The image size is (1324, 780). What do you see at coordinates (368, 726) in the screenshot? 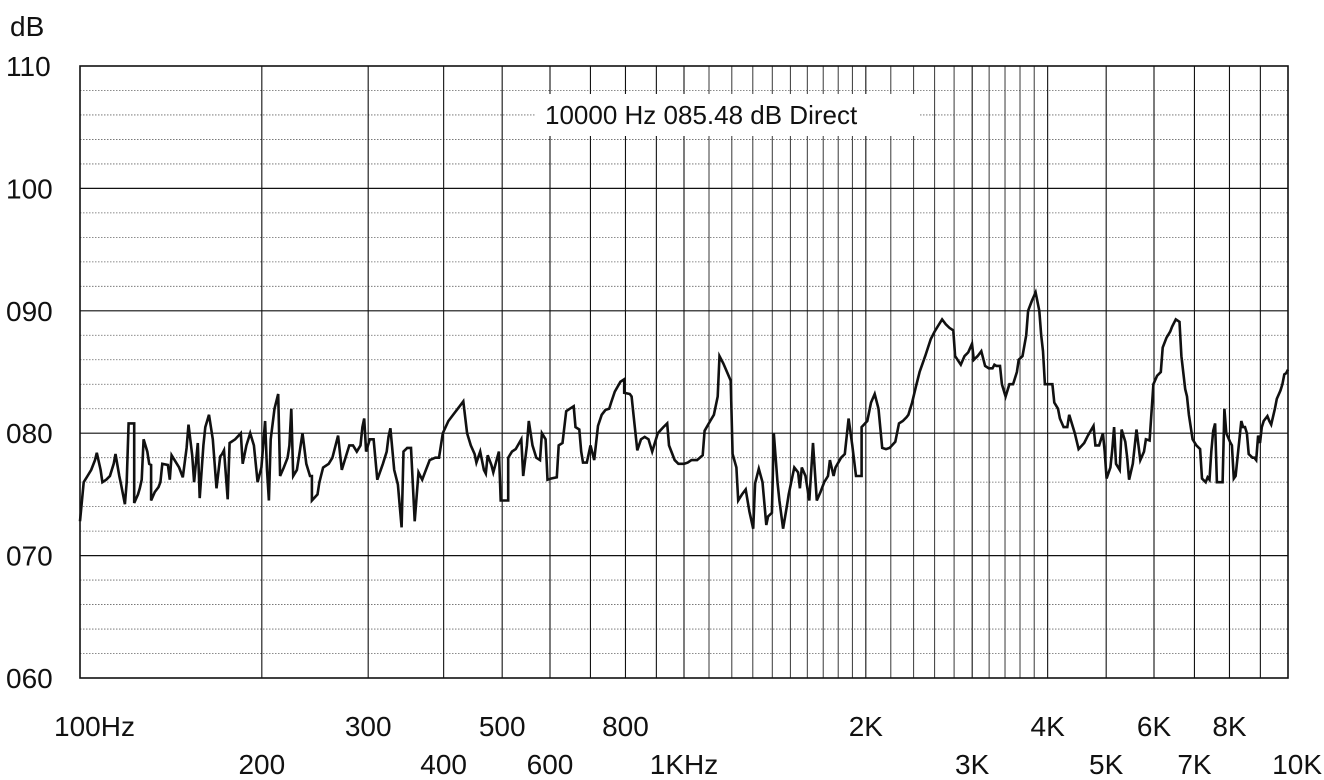
I see `x-tick-label: 300` at bounding box center [368, 726].